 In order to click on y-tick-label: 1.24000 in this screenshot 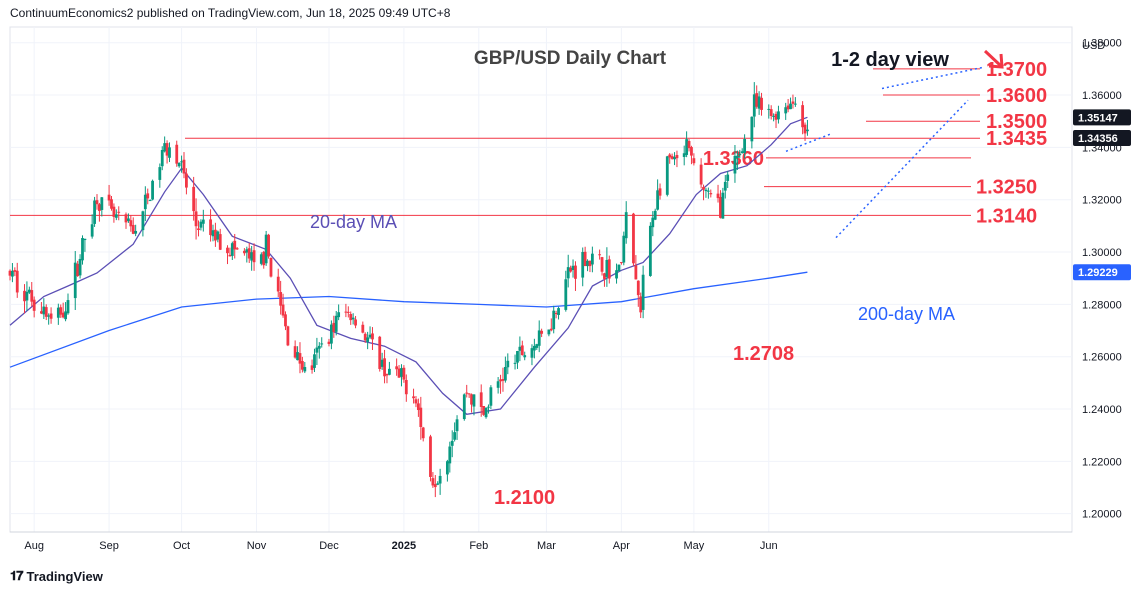, I will do `click(1102, 410)`.